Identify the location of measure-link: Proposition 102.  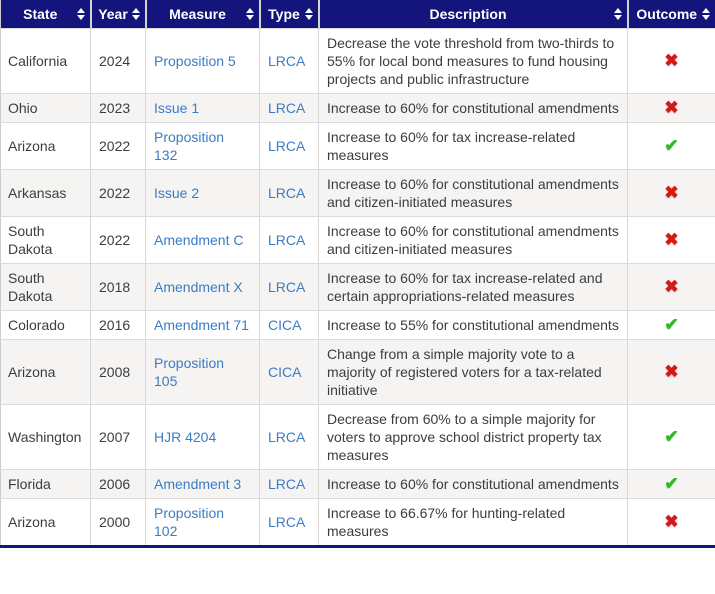
(189, 522).